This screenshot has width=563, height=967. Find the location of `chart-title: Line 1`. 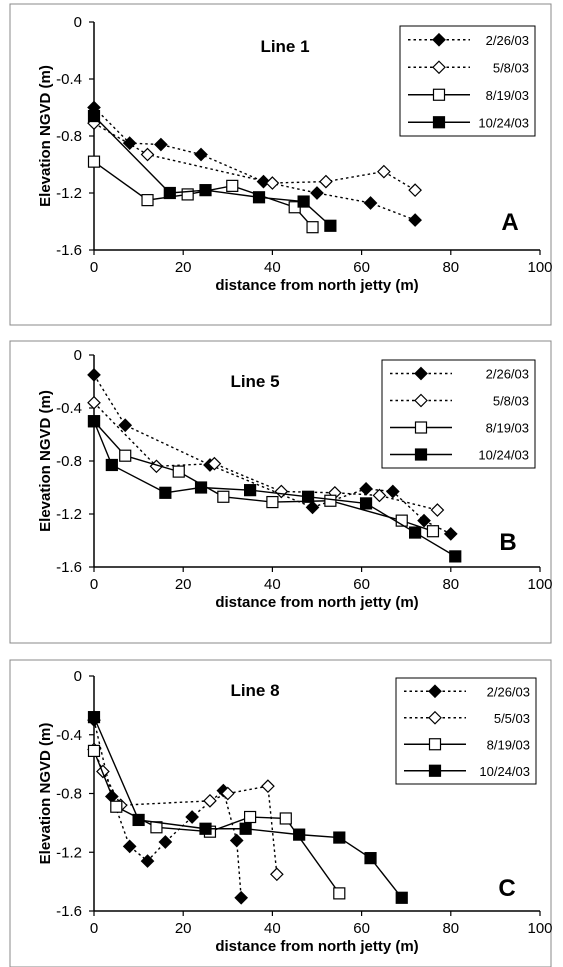

chart-title: Line 1 is located at coordinates (284, 46).